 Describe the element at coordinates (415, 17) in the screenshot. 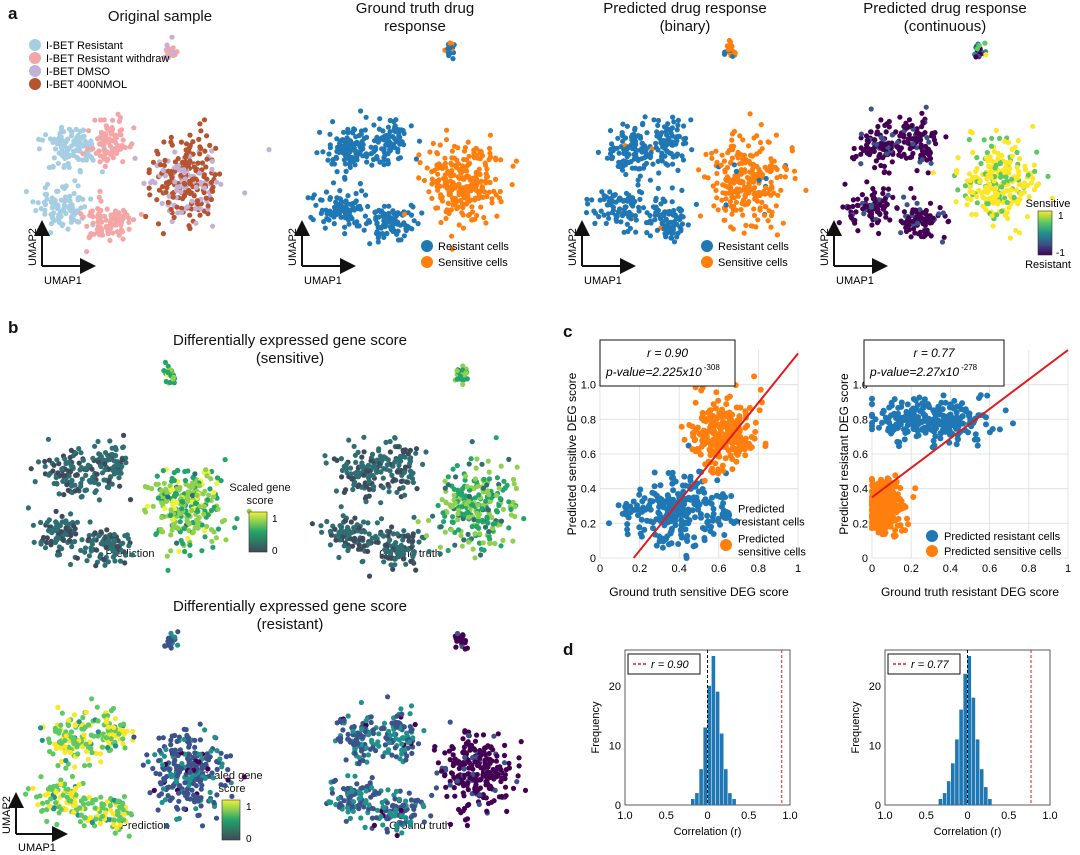

I see `title-ground-truth-response: Ground truth drug response` at that location.